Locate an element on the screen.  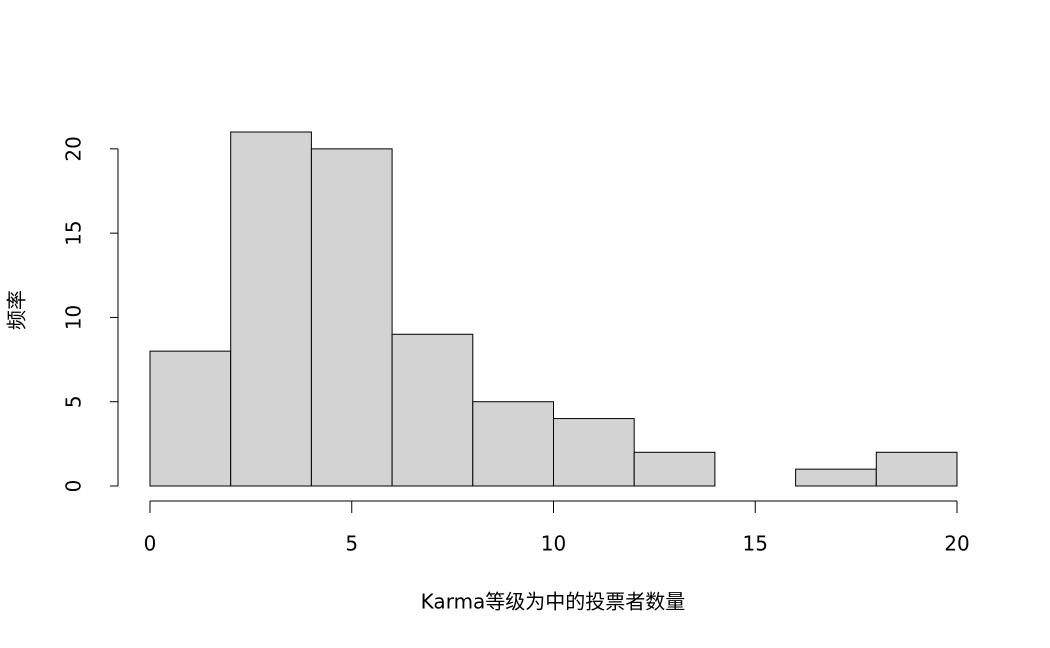
y-tick-label: 15 is located at coordinates (74, 232).